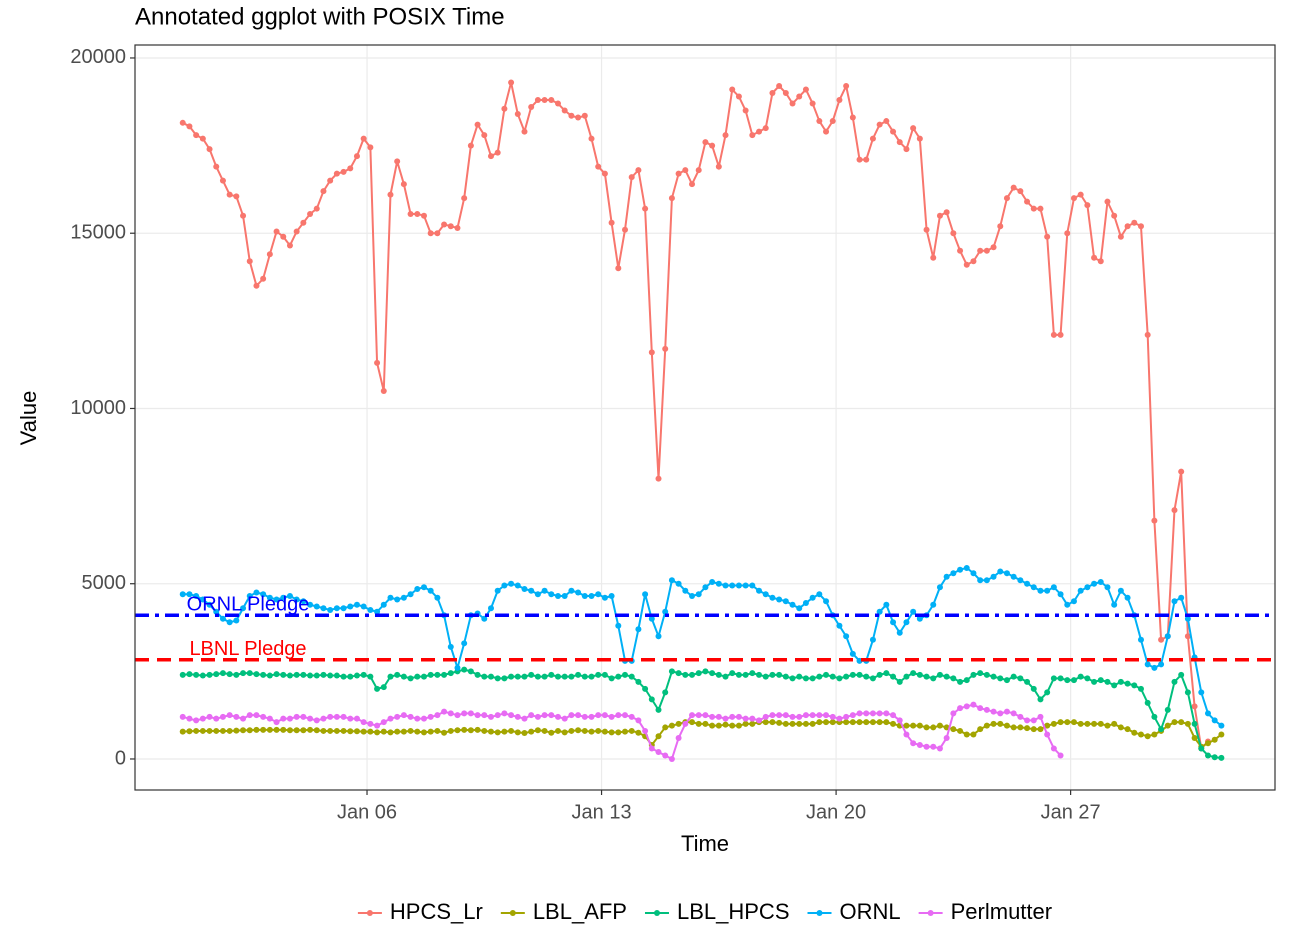 The image size is (1291, 929). What do you see at coordinates (985, 911) in the screenshot?
I see `legend-item: Perlmutter` at bounding box center [985, 911].